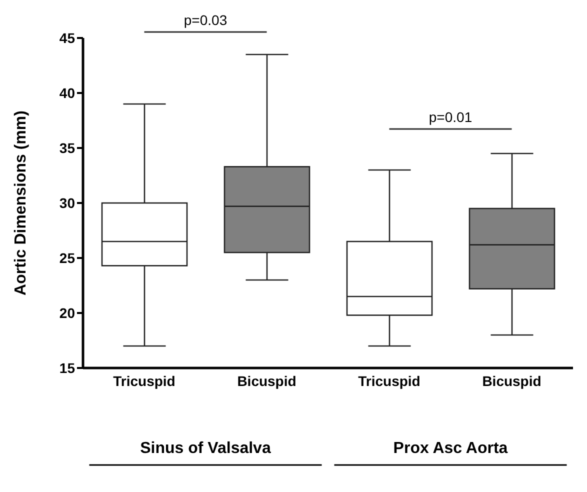  Describe the element at coordinates (206, 20) in the screenshot. I see `text: p=0.03` at that location.